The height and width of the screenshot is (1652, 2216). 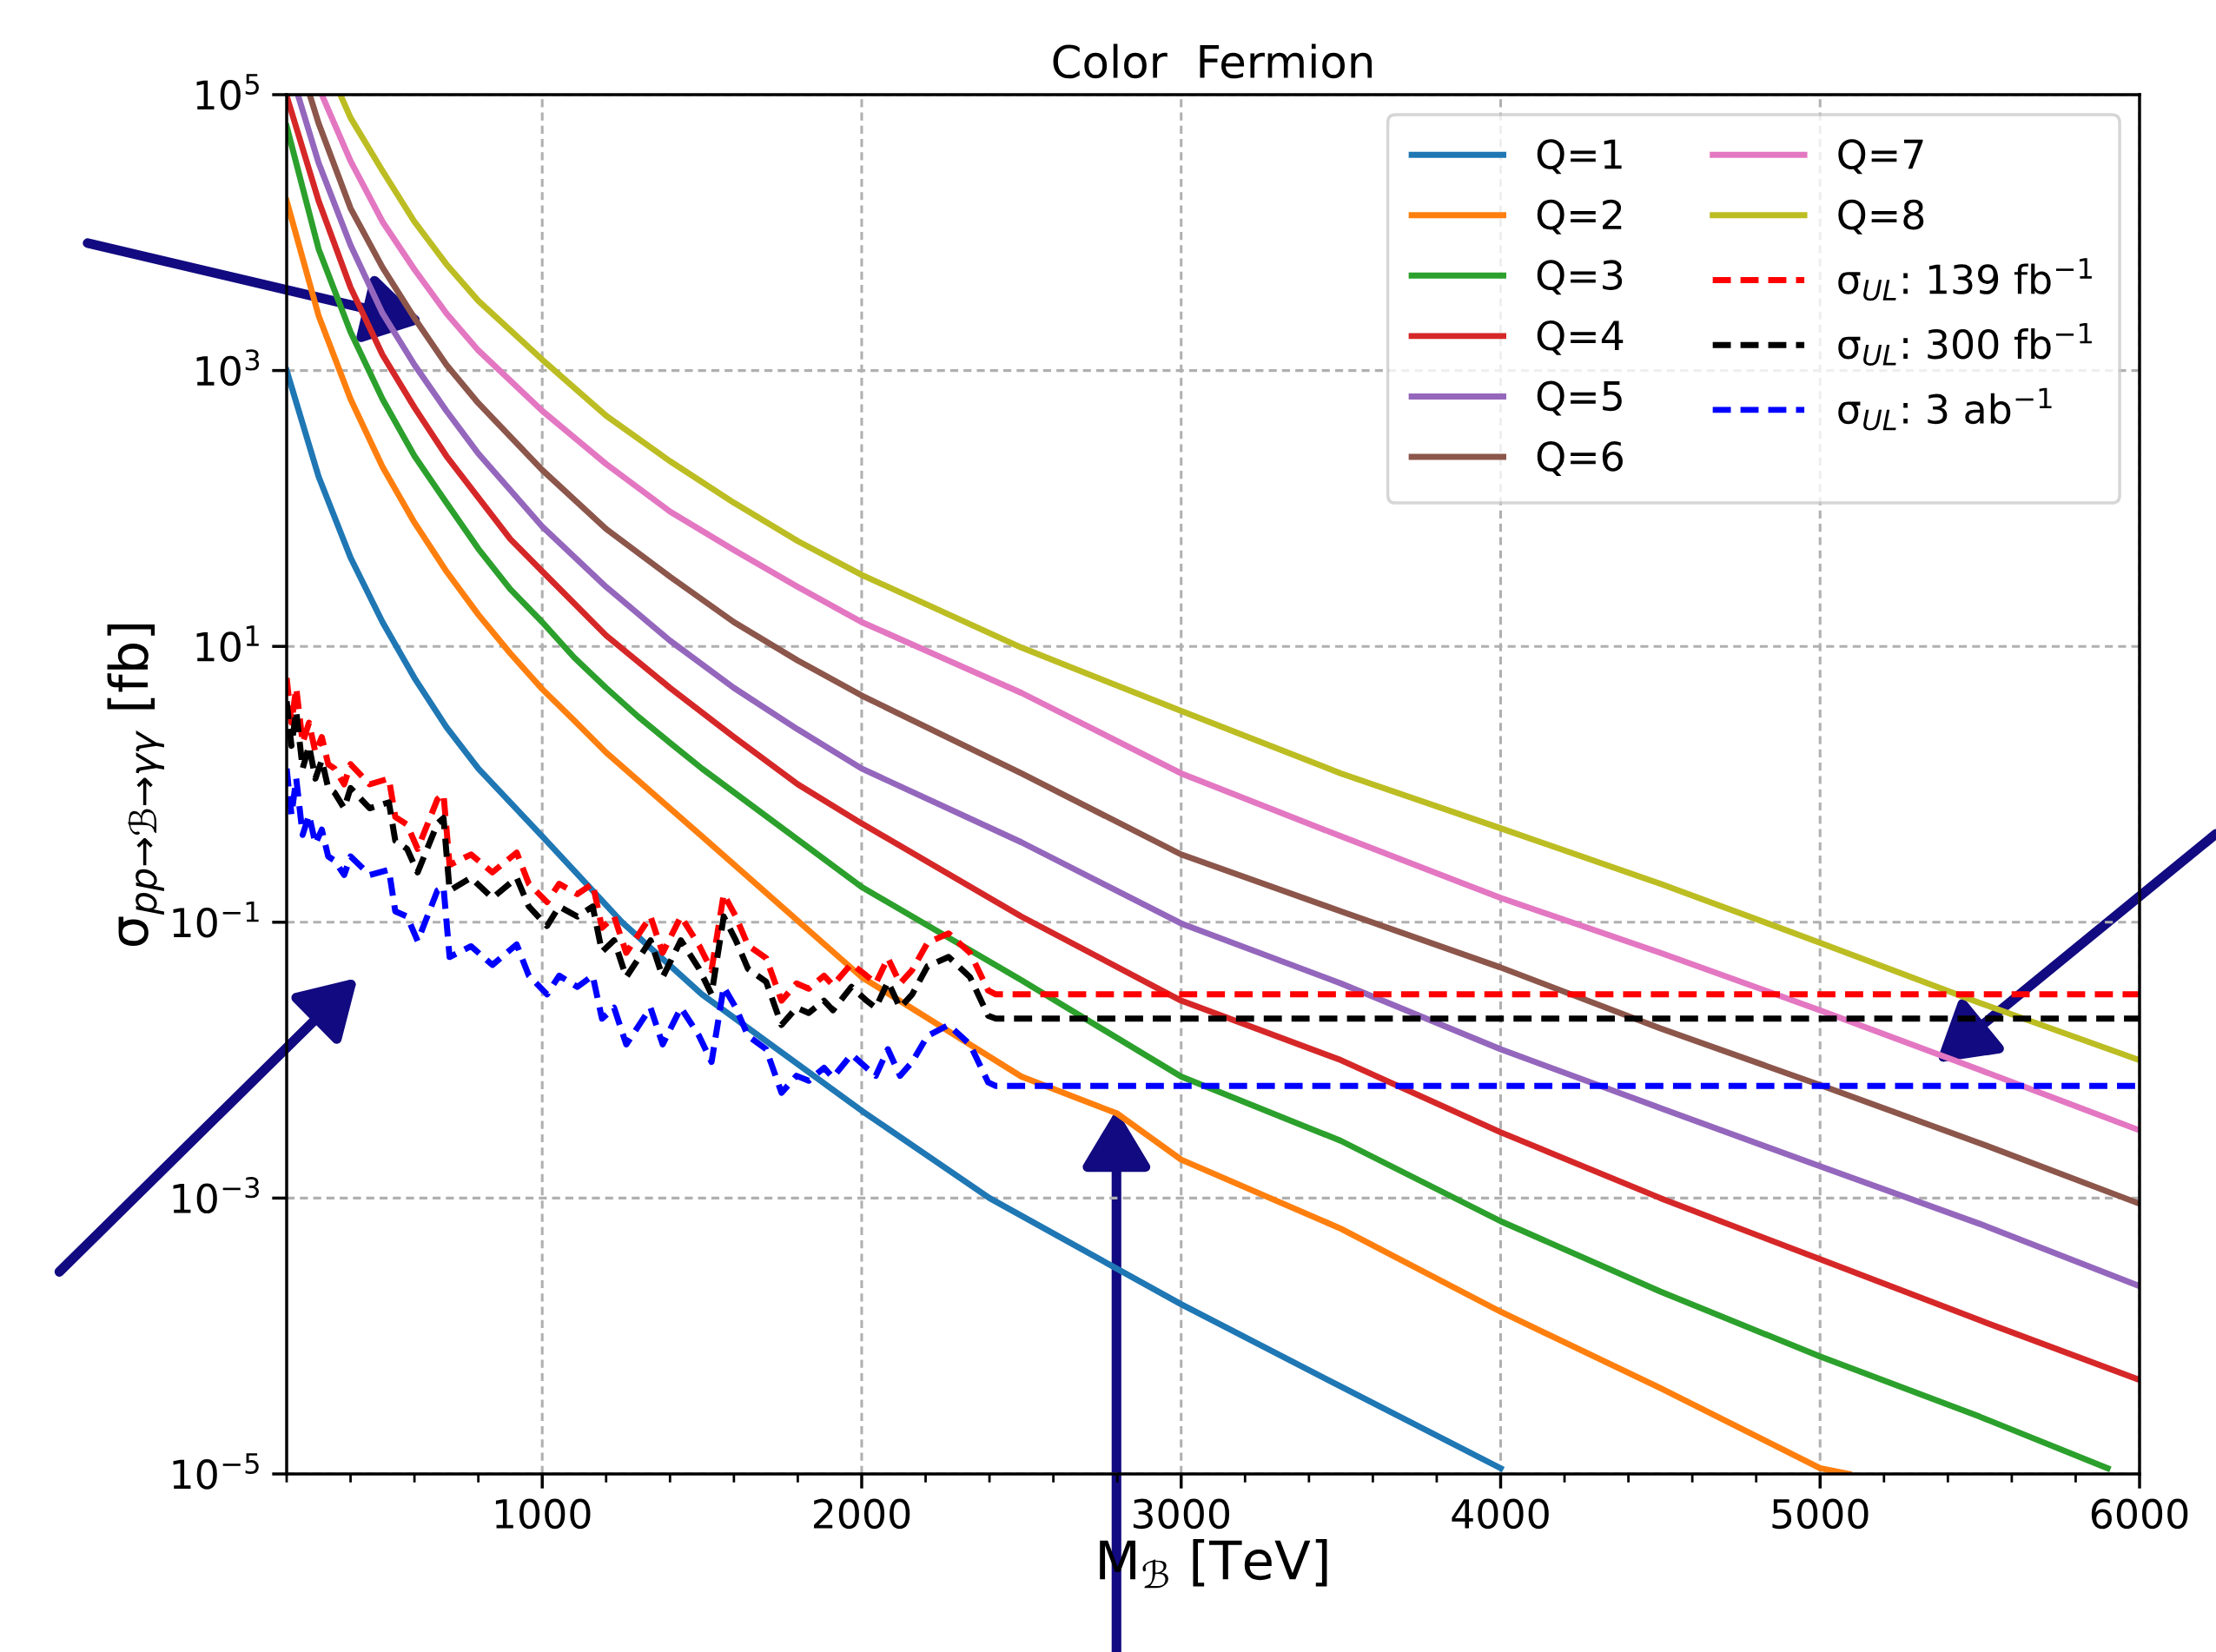 I want to click on legend-label: Q=2, so click(x=1579, y=217).